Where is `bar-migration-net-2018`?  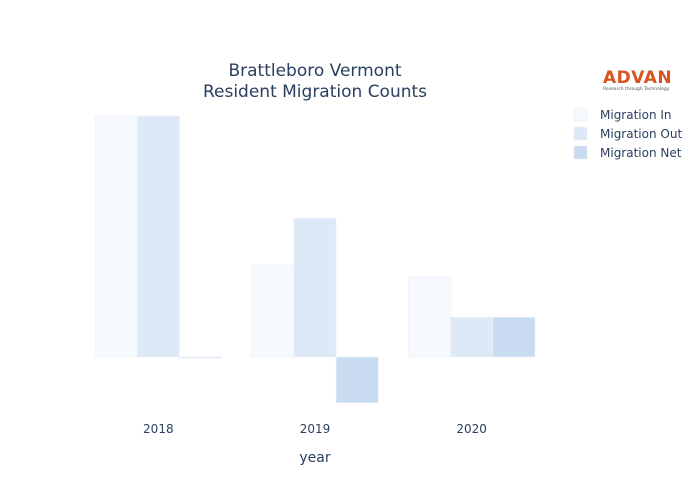
bar-migration-net-2018 is located at coordinates (200, 357).